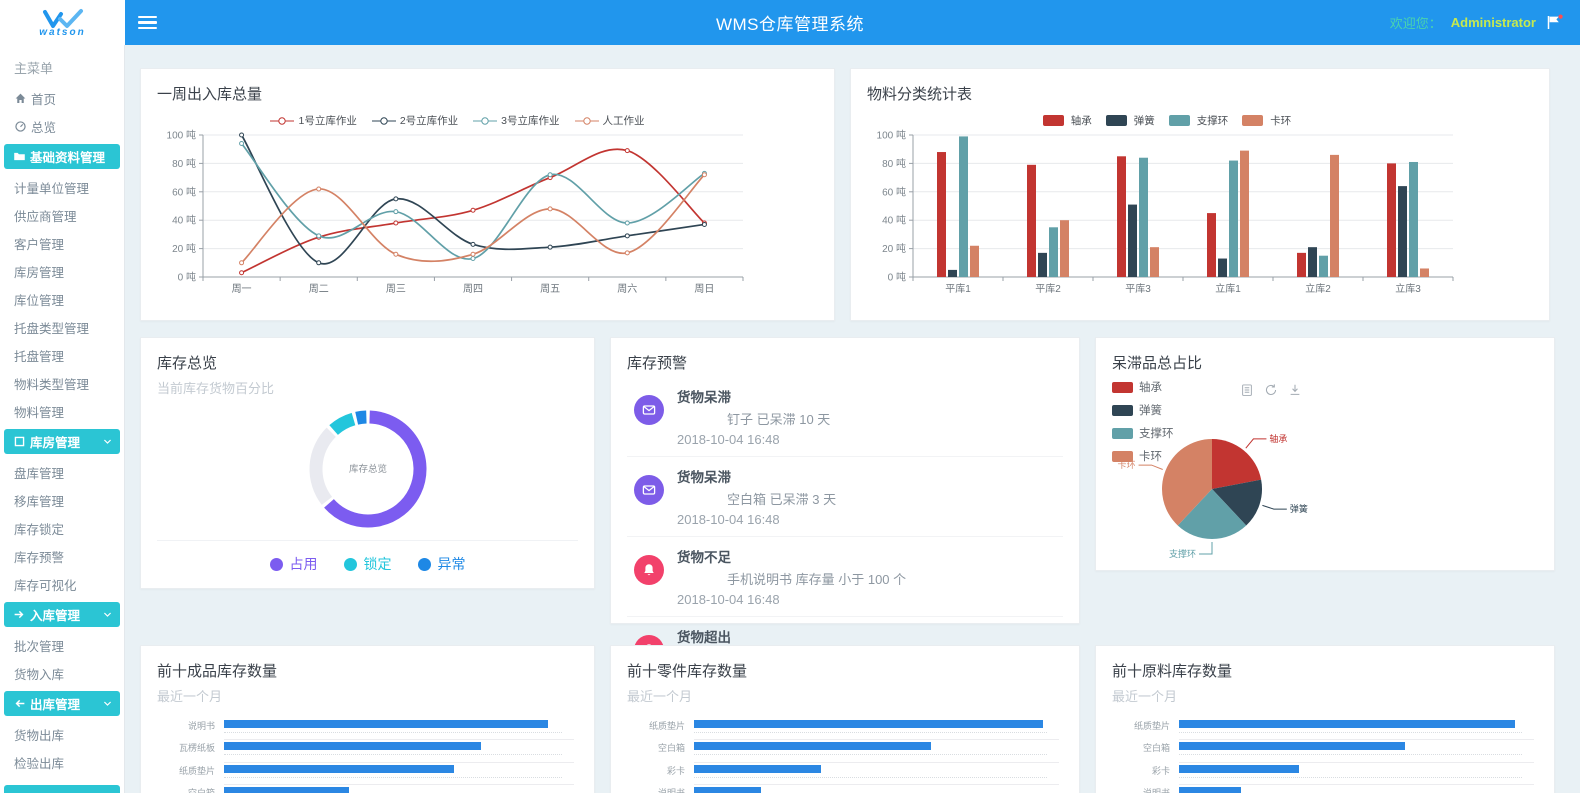  I want to click on sidebar-item: 基础资料管理, so click(62, 156).